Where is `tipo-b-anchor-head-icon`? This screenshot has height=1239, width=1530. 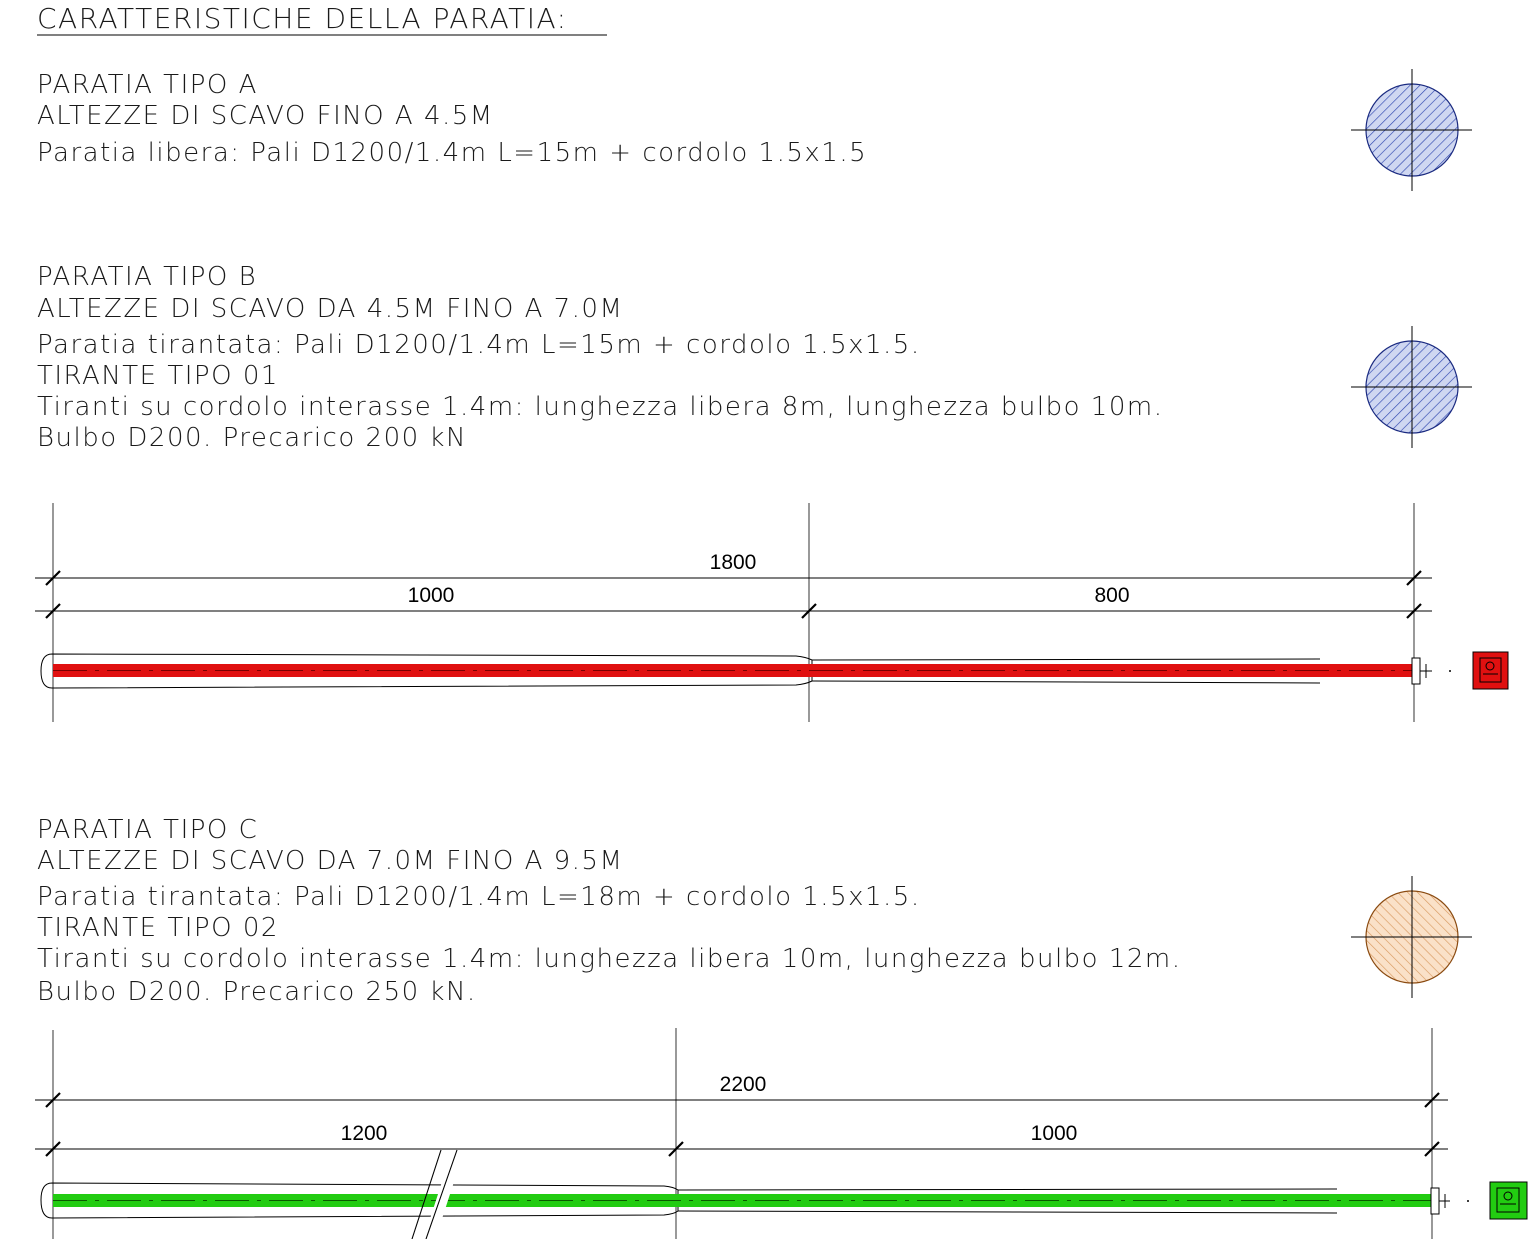 tipo-b-anchor-head-icon is located at coordinates (1416, 671).